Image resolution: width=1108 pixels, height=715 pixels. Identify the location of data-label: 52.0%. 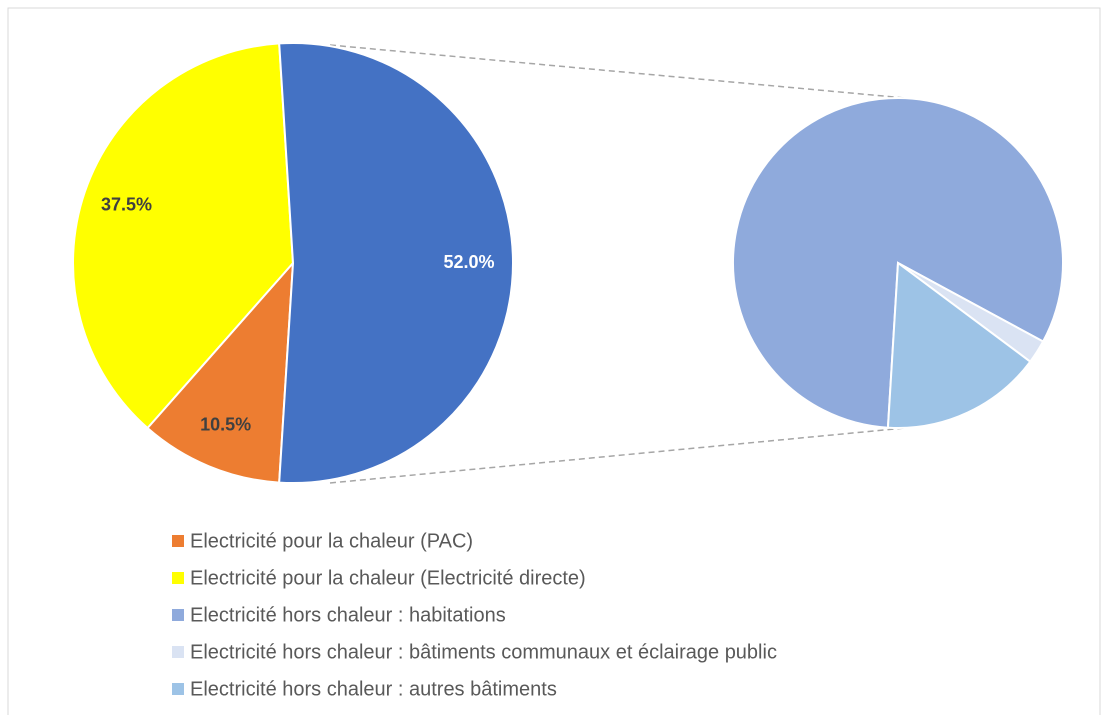
(468, 262).